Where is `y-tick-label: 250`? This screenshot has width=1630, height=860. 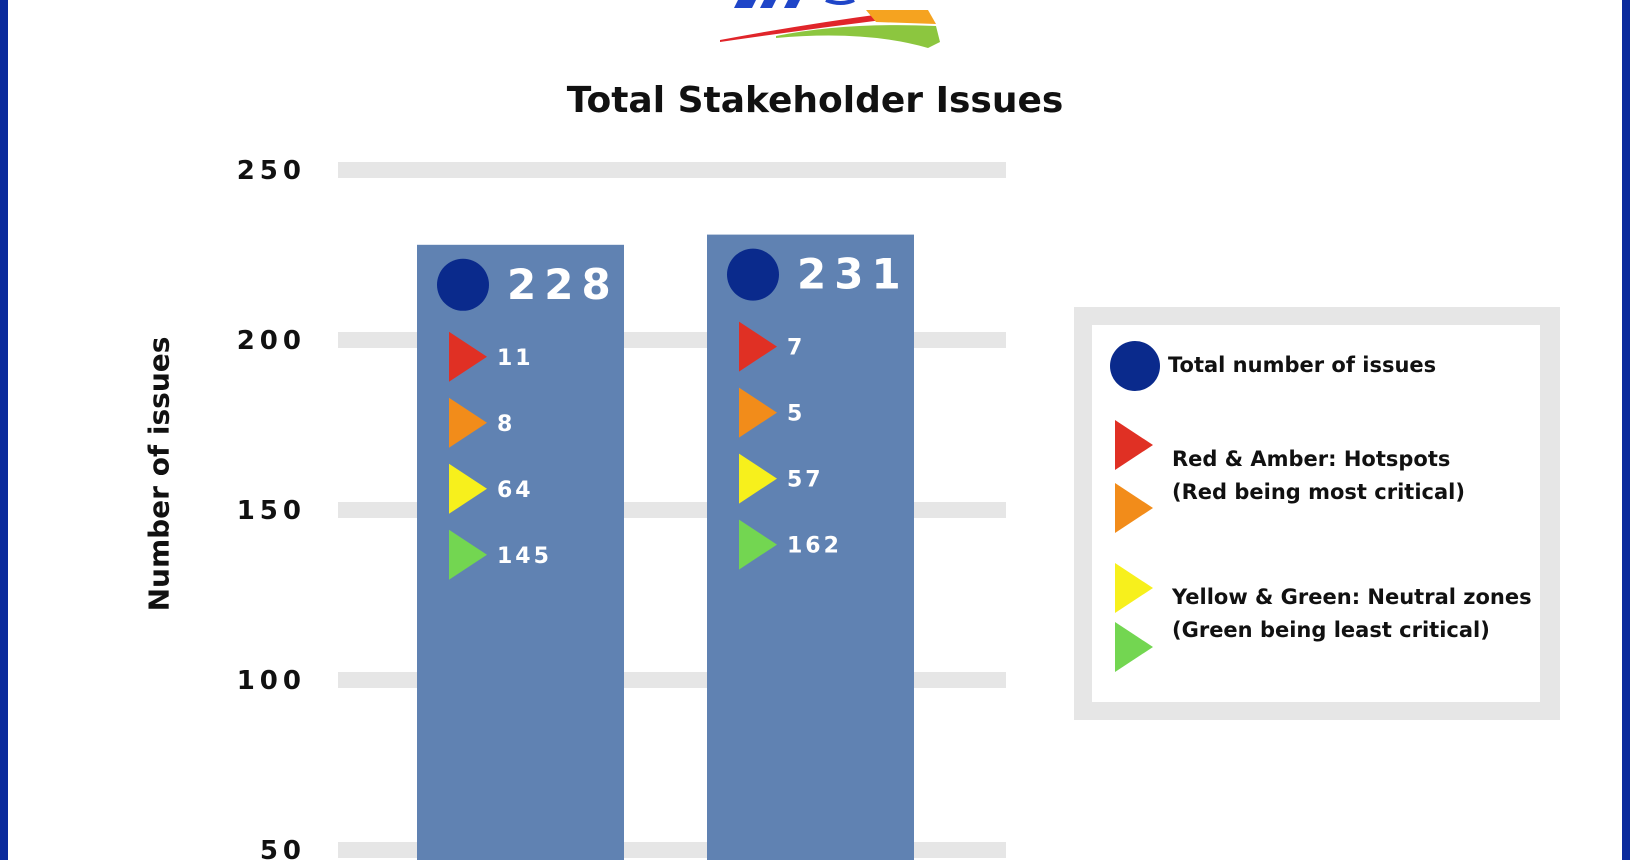 y-tick-label: 250 is located at coordinates (271, 171).